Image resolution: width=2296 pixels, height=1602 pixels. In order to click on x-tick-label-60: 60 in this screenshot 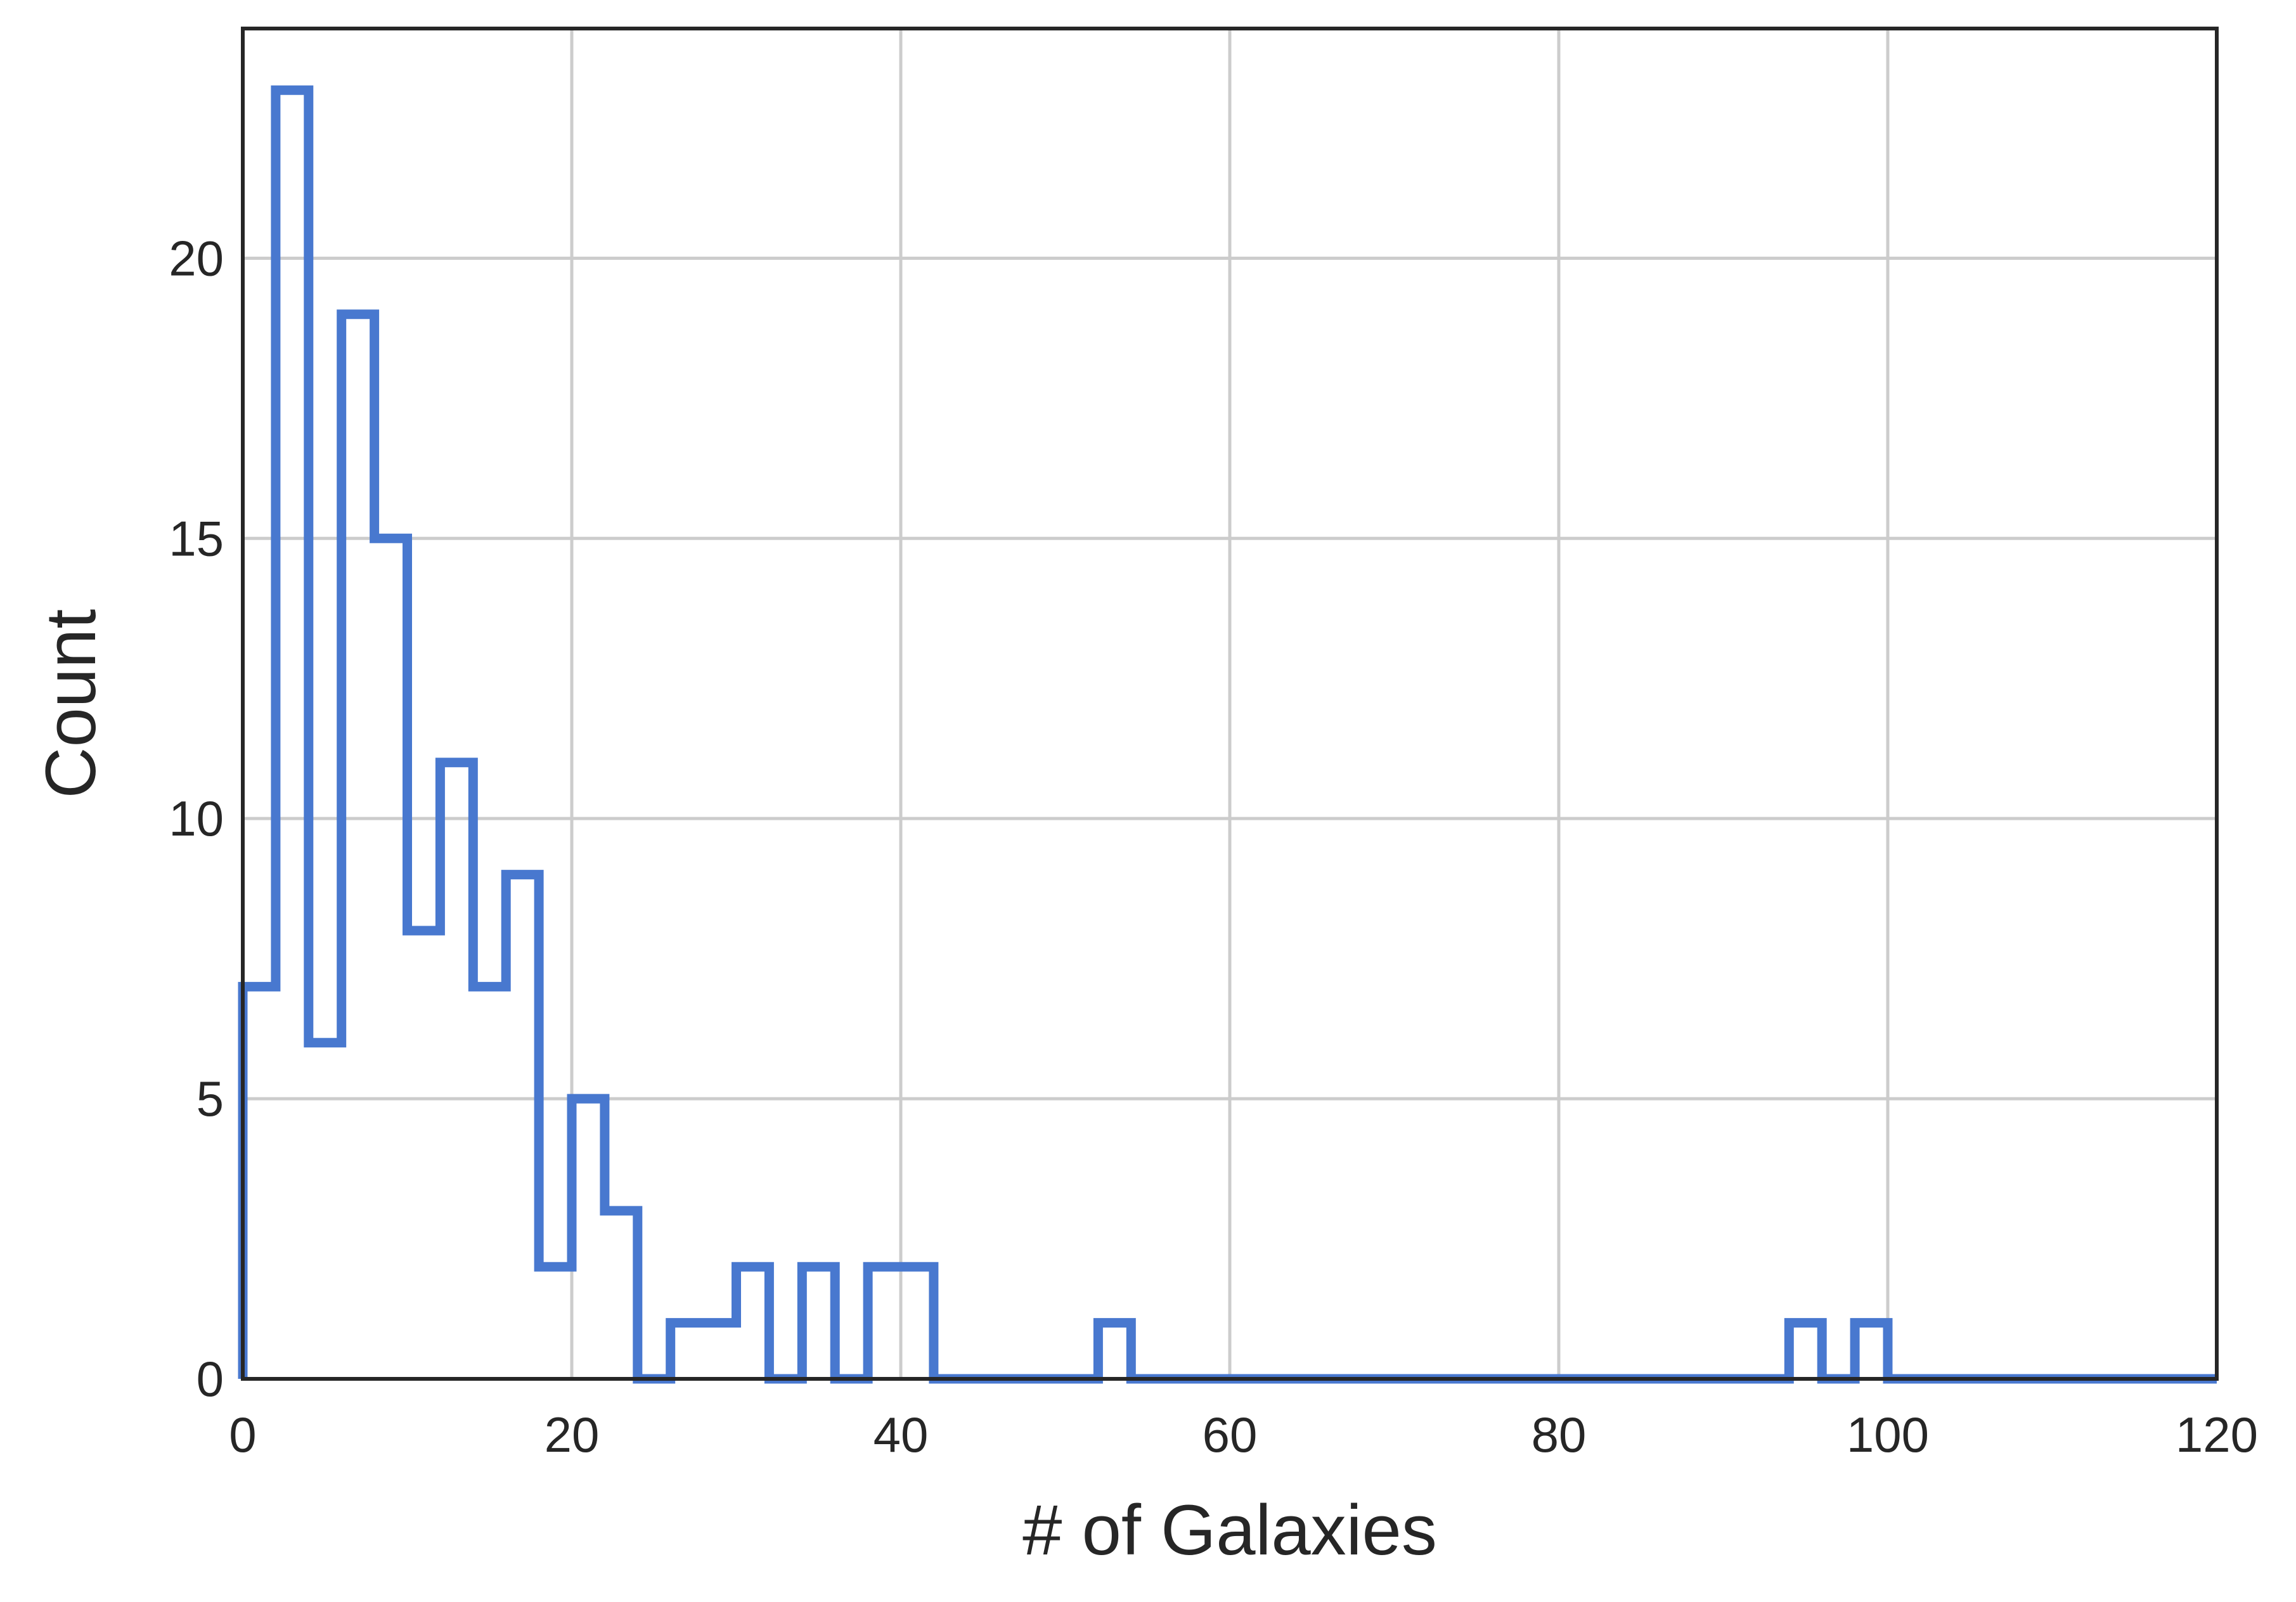, I will do `click(1230, 1435)`.